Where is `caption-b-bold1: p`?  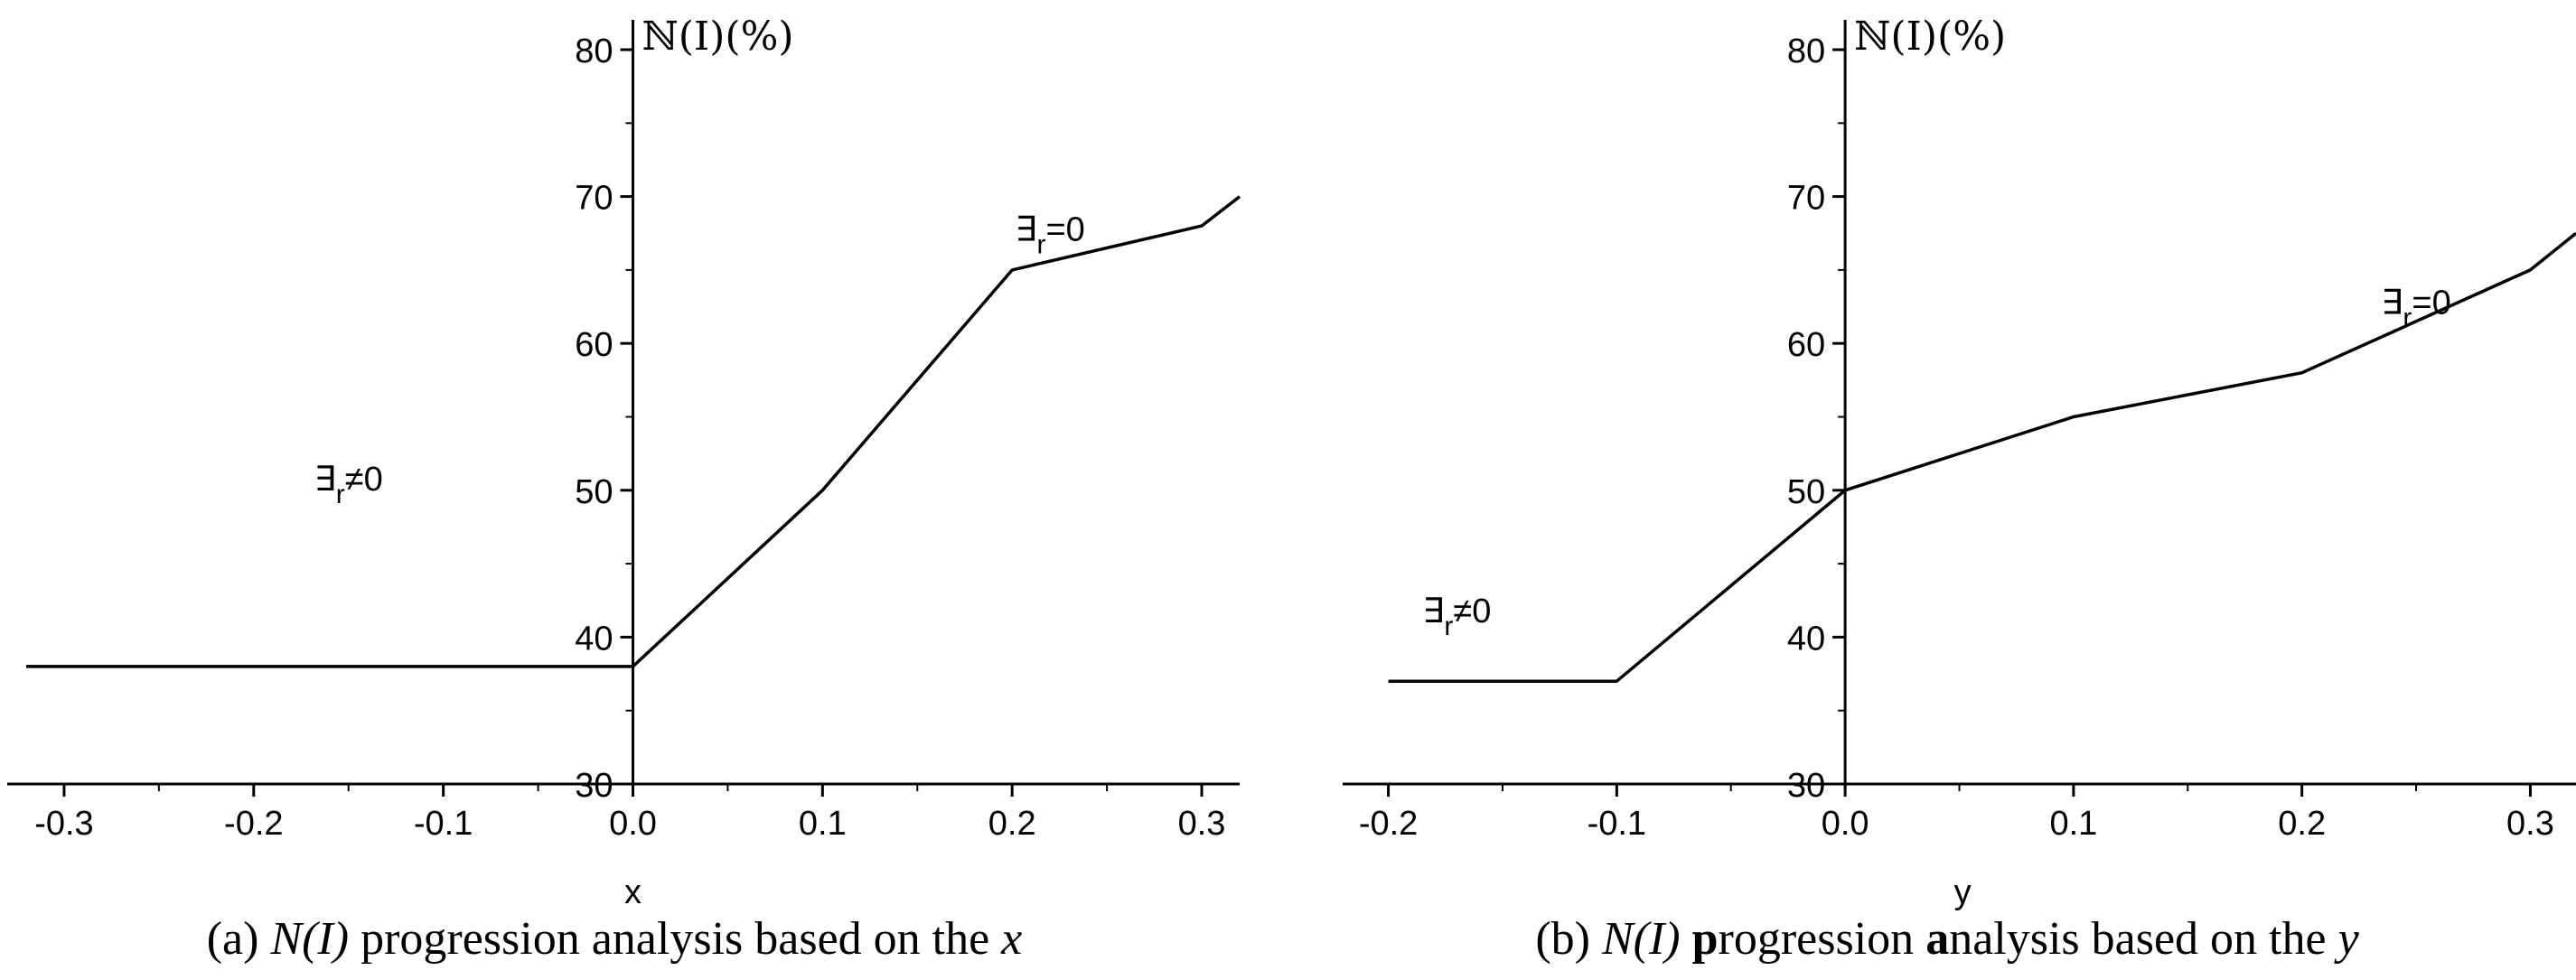
caption-b-bold1: p is located at coordinates (1705, 939).